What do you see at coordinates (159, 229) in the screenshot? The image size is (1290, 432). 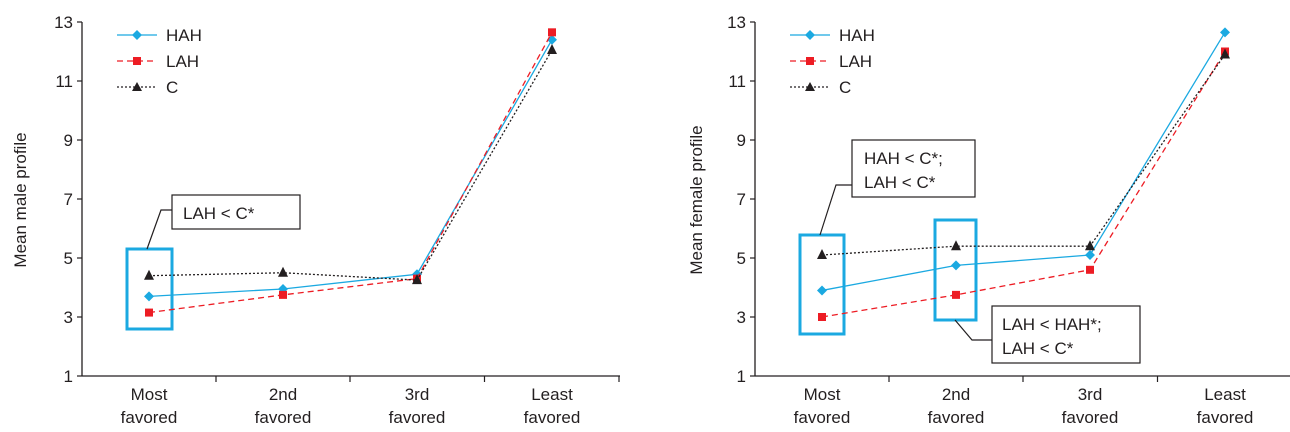 I see `annotation-leader` at bounding box center [159, 229].